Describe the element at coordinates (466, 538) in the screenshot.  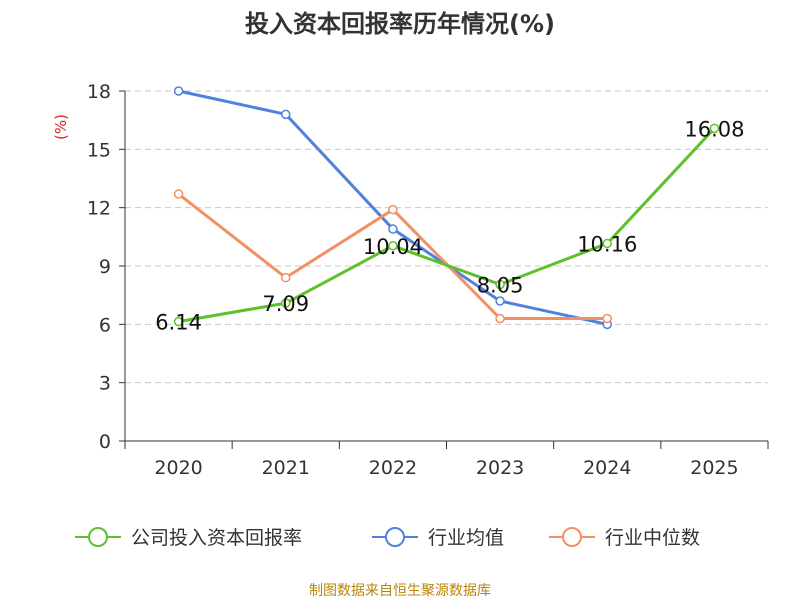
I see `legend-label: 行业均值` at that location.